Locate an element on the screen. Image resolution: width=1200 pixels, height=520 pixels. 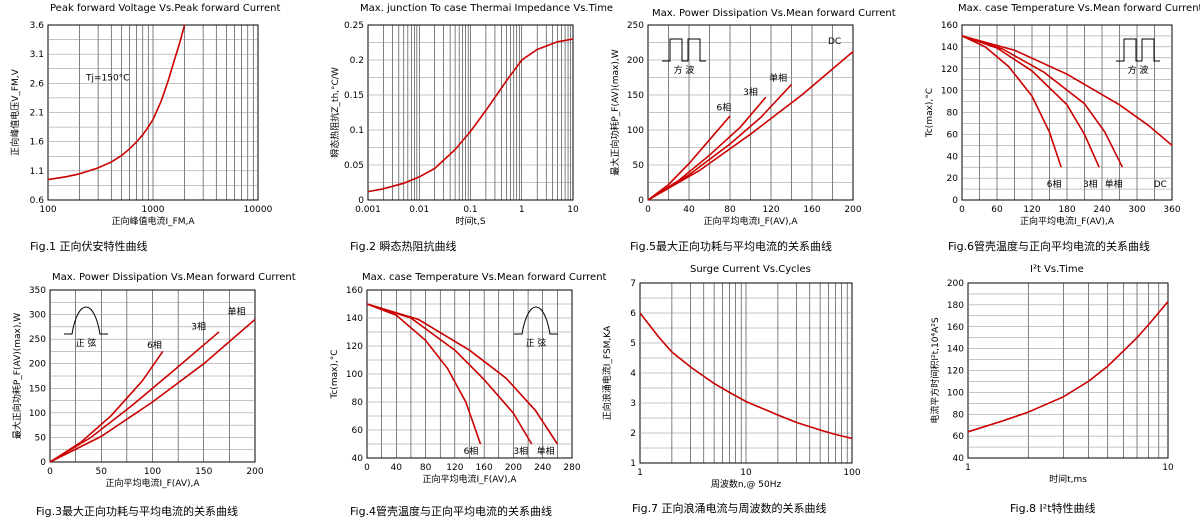
fig1-y-tick-label: 3.6 is located at coordinates (37, 26).